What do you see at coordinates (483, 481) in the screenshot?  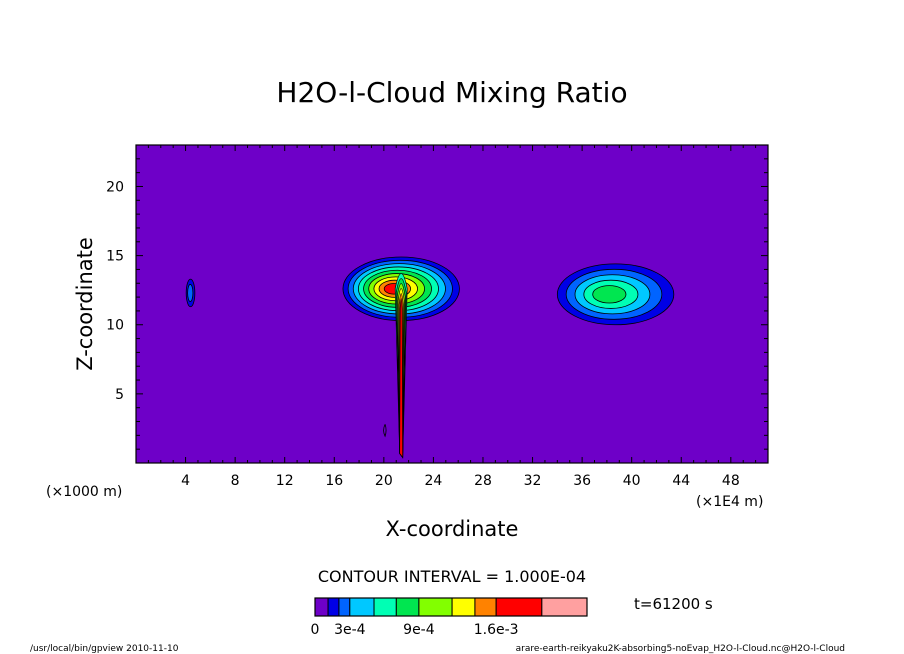 I see `x-tick-label: 28` at bounding box center [483, 481].